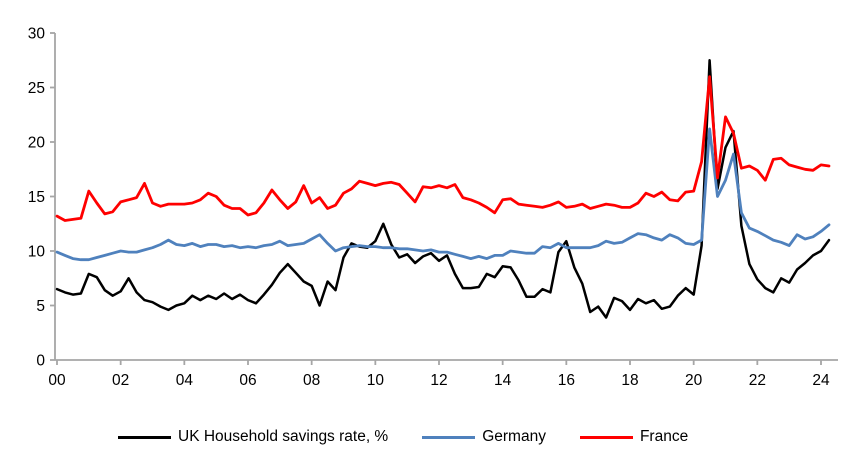 This screenshot has width=852, height=476. Describe the element at coordinates (566, 380) in the screenshot. I see `x-tick-label: 16` at that location.